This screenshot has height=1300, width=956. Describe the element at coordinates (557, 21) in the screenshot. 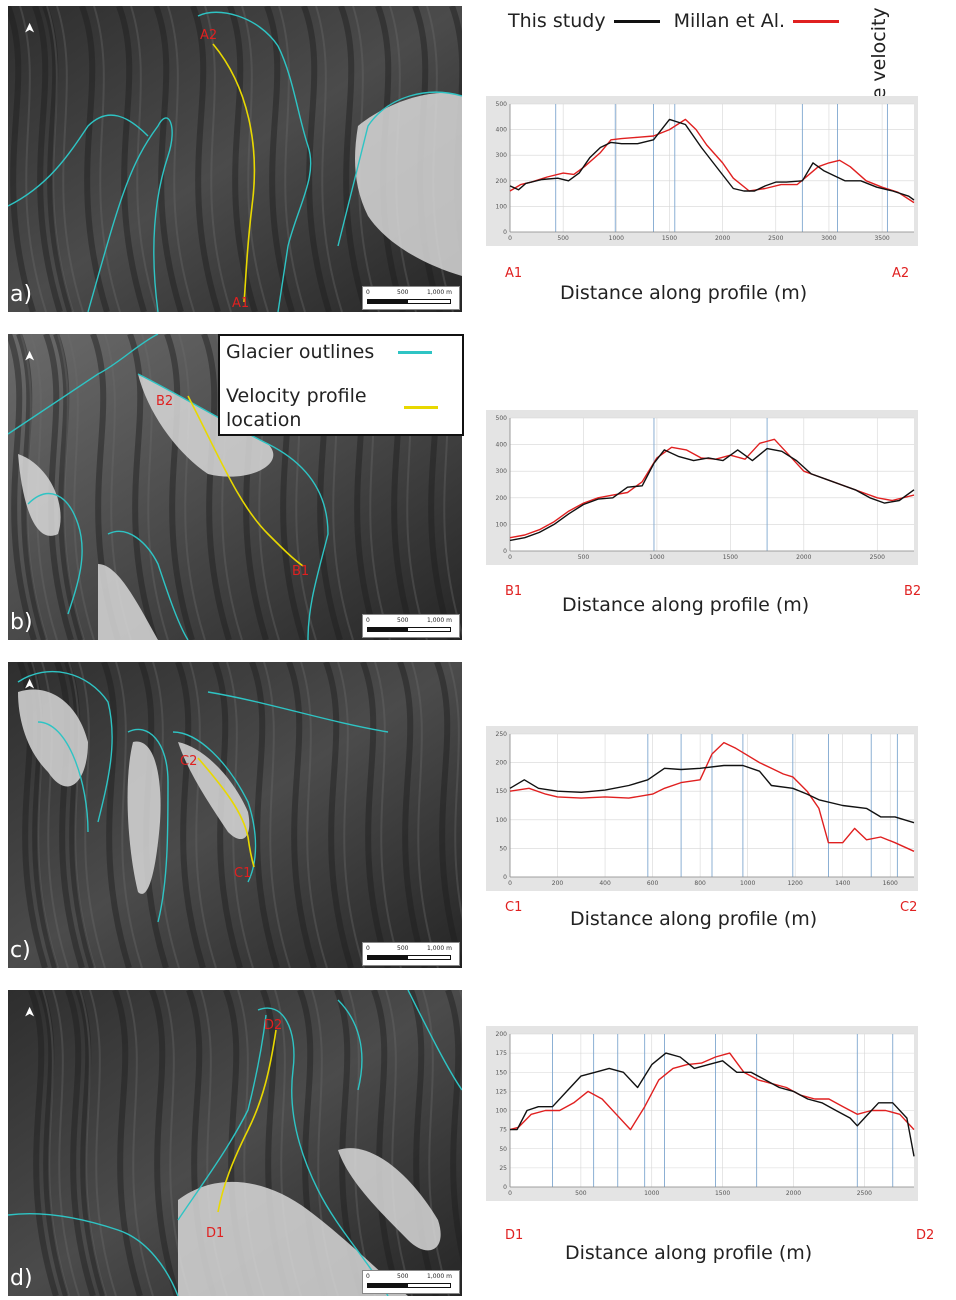

I see `legend-this-study-label: This study` at that location.